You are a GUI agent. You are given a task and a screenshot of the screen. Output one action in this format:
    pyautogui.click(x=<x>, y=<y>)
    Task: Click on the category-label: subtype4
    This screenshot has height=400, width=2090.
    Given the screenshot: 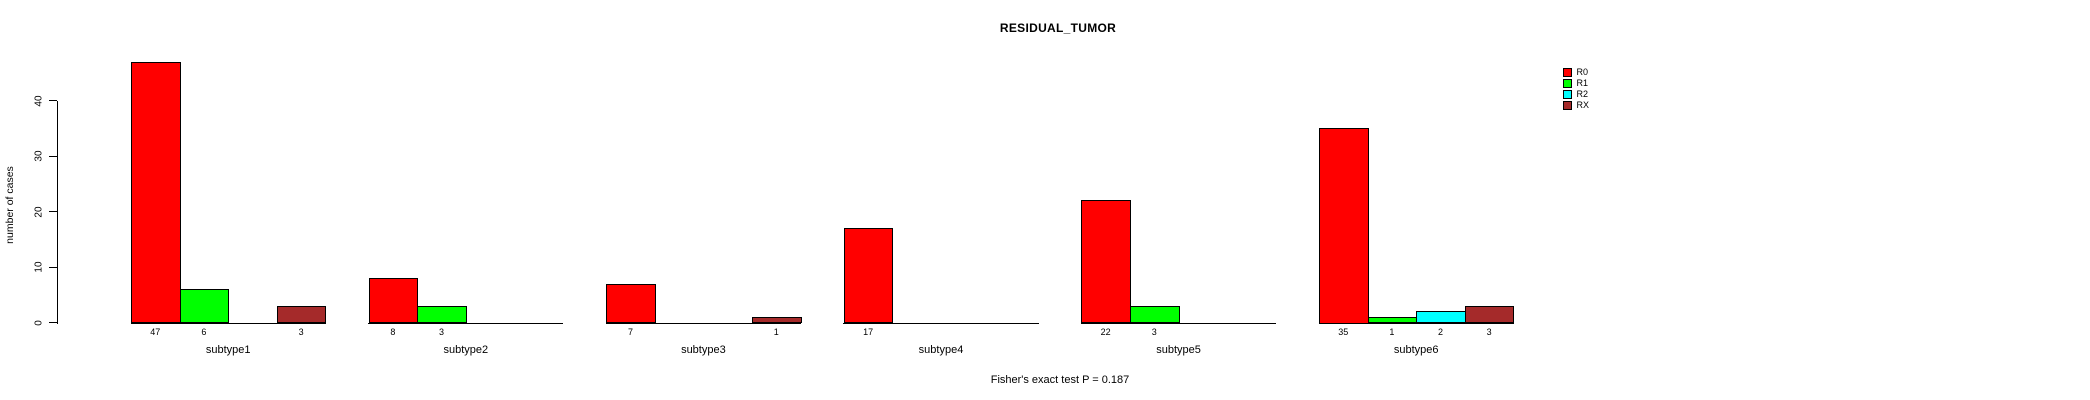 What is the action you would take?
    pyautogui.click(x=941, y=350)
    